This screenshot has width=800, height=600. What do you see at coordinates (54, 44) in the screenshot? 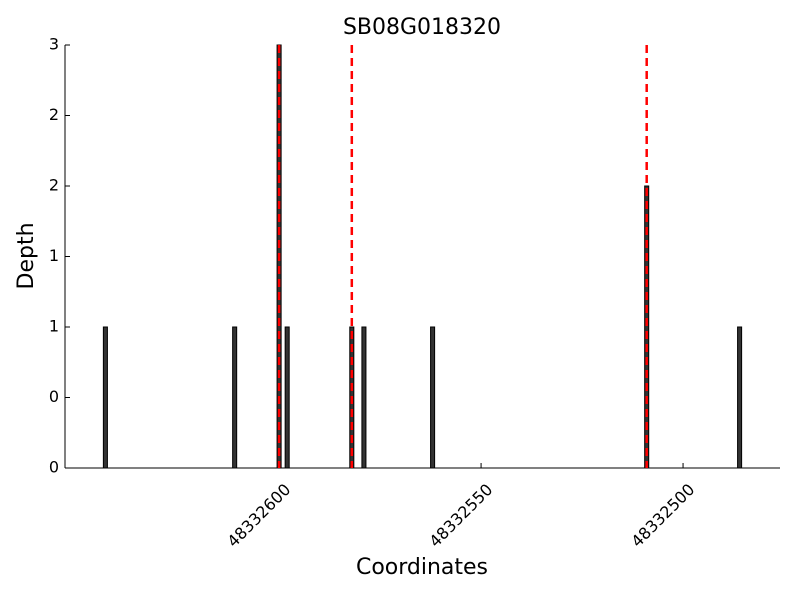
I see `y-tick-label: 3` at bounding box center [54, 44].